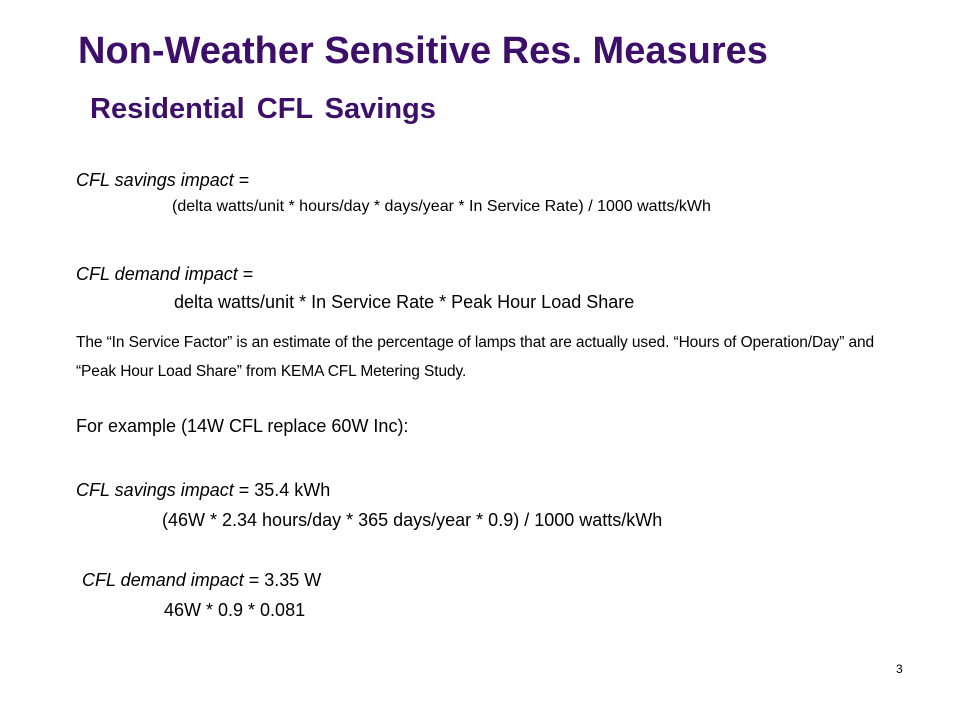  I want to click on example-demand-heading: CFL demand impact = 3.35 W, so click(201, 580).